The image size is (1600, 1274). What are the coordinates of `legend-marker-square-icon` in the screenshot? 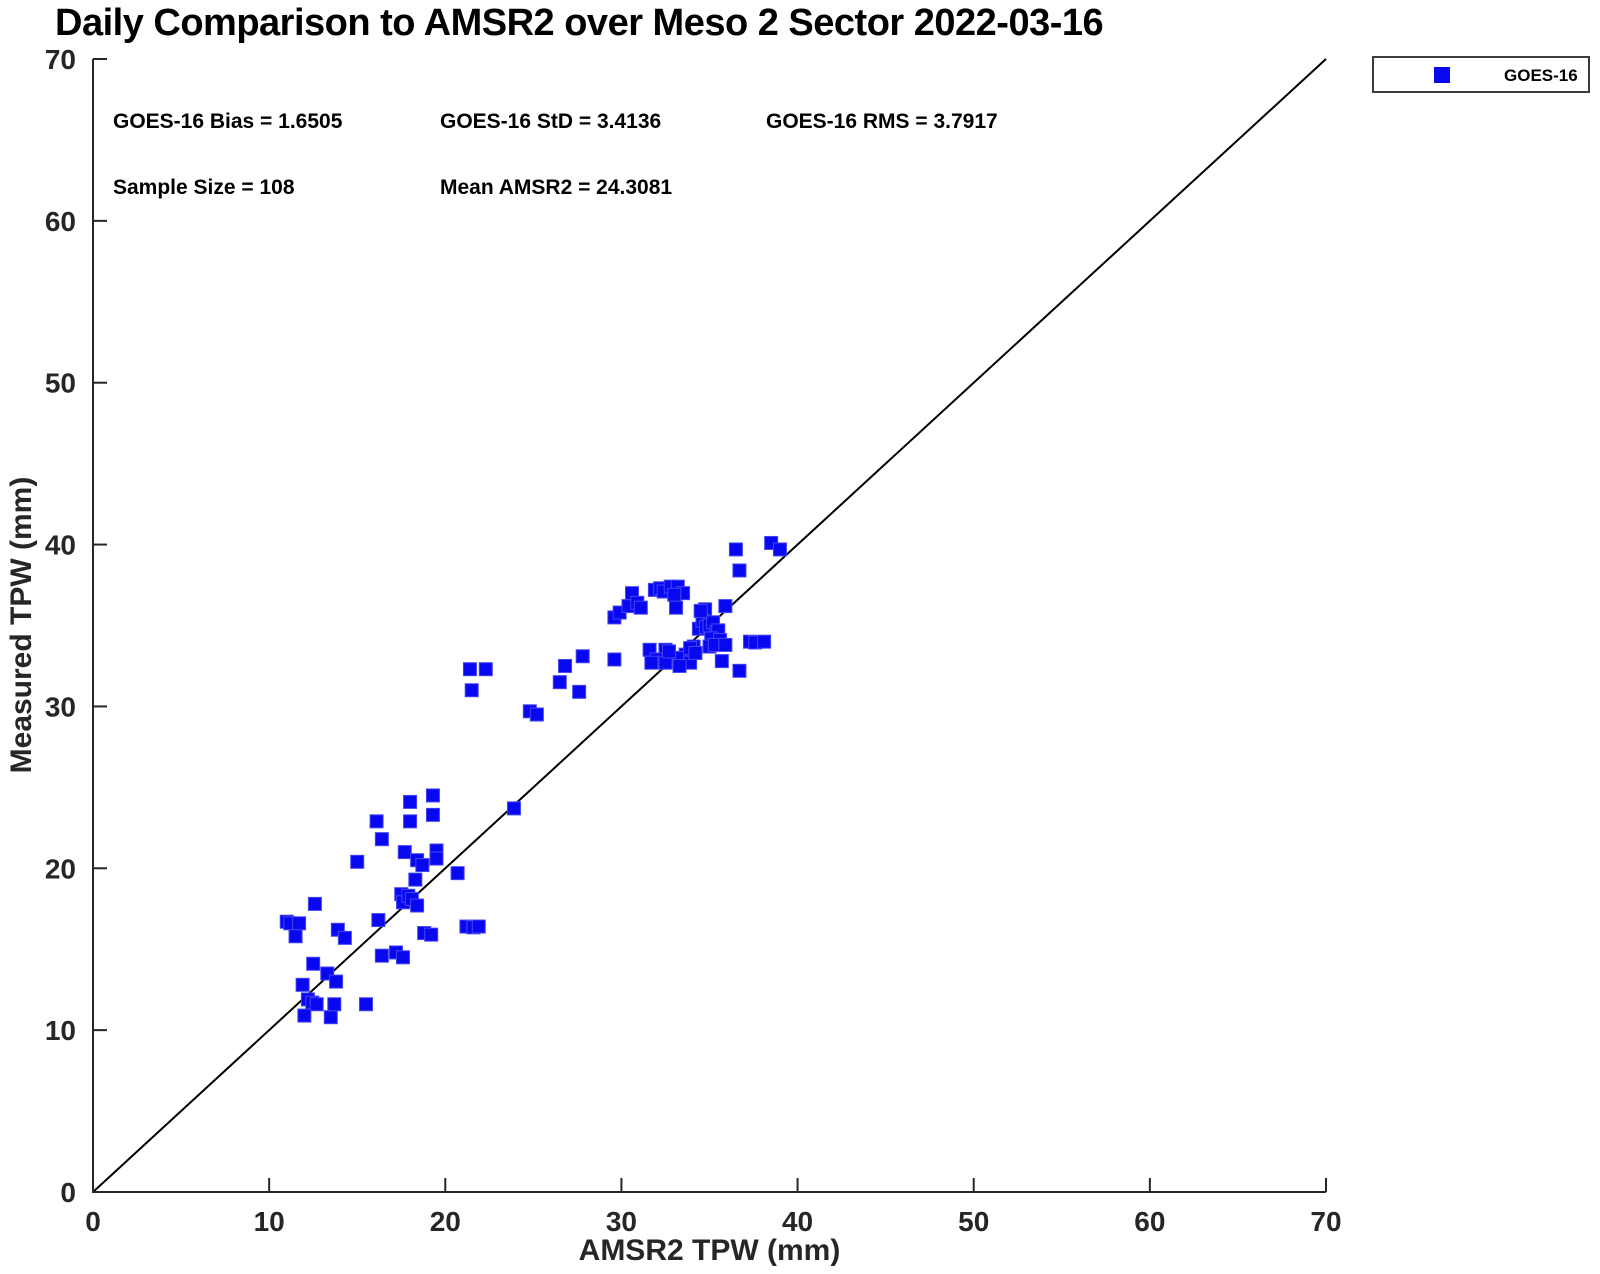 It's located at (1442, 75).